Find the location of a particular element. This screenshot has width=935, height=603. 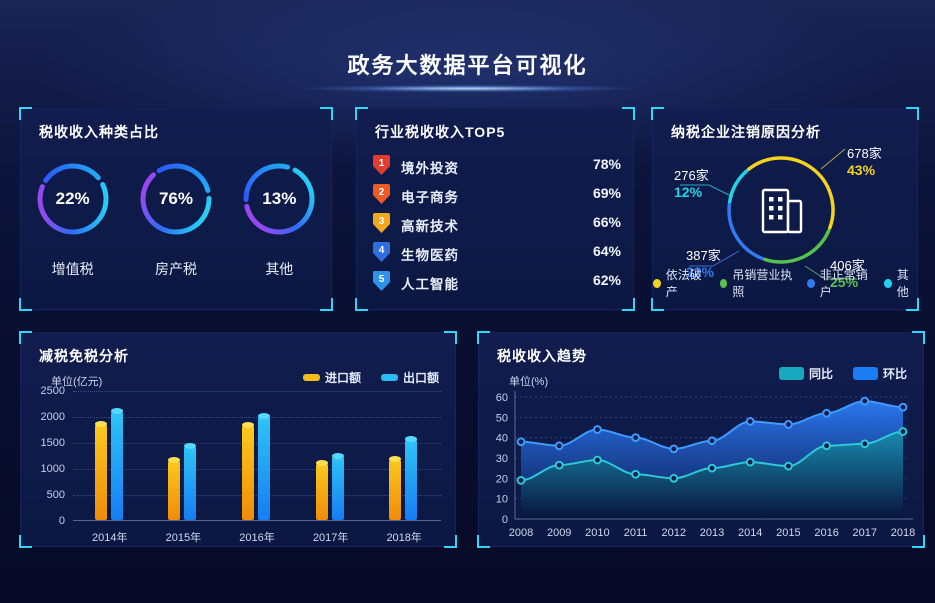

gauge-value: 76% is located at coordinates (175, 198).